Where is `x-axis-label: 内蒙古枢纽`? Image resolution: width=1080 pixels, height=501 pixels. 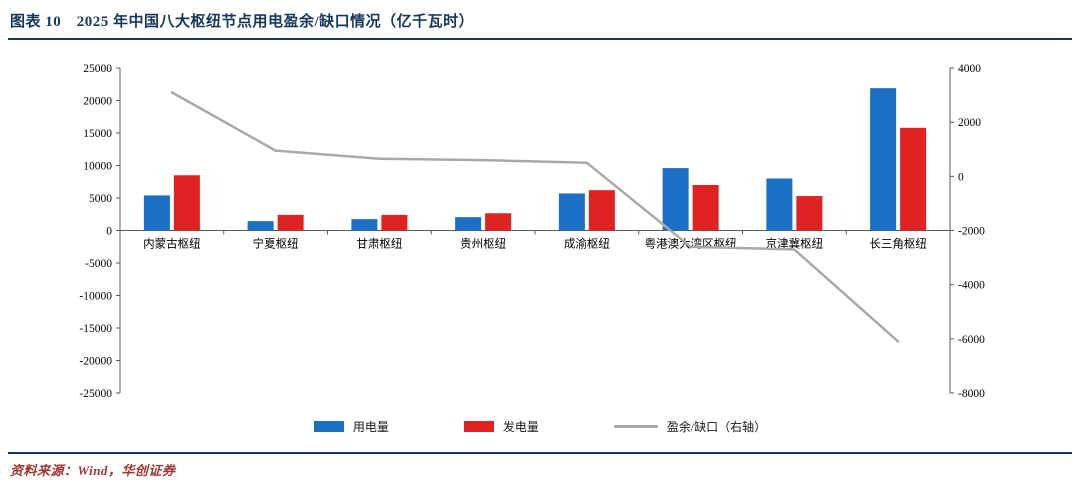 x-axis-label: 内蒙古枢纽 is located at coordinates (172, 244).